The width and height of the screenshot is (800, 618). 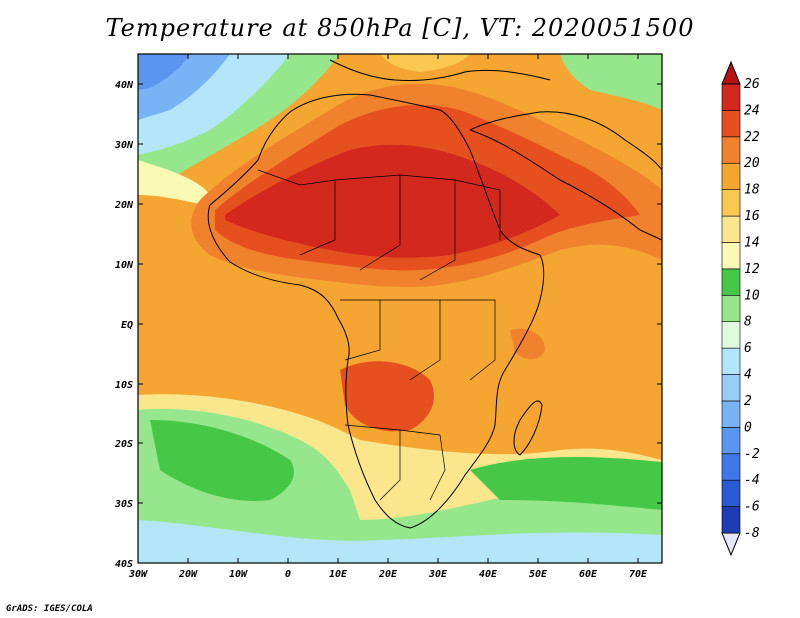 I want to click on y-tick-10n: 10N, so click(x=124, y=265).